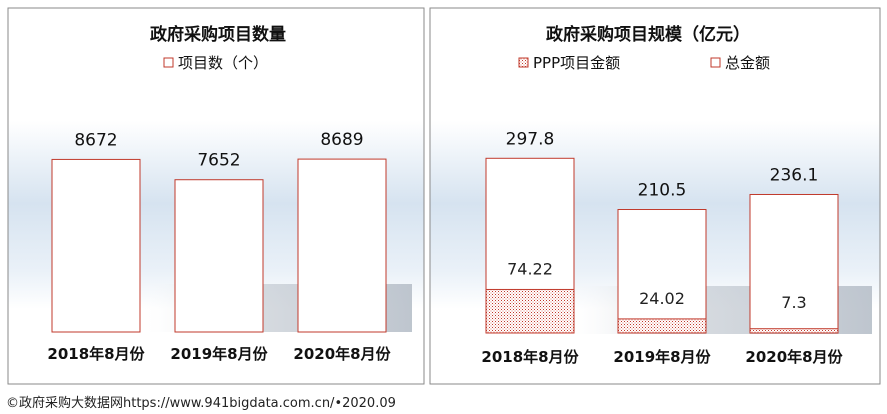 The height and width of the screenshot is (414, 887). What do you see at coordinates (223, 63) in the screenshot?
I see `legend-label-count: 项目数（个）` at bounding box center [223, 63].